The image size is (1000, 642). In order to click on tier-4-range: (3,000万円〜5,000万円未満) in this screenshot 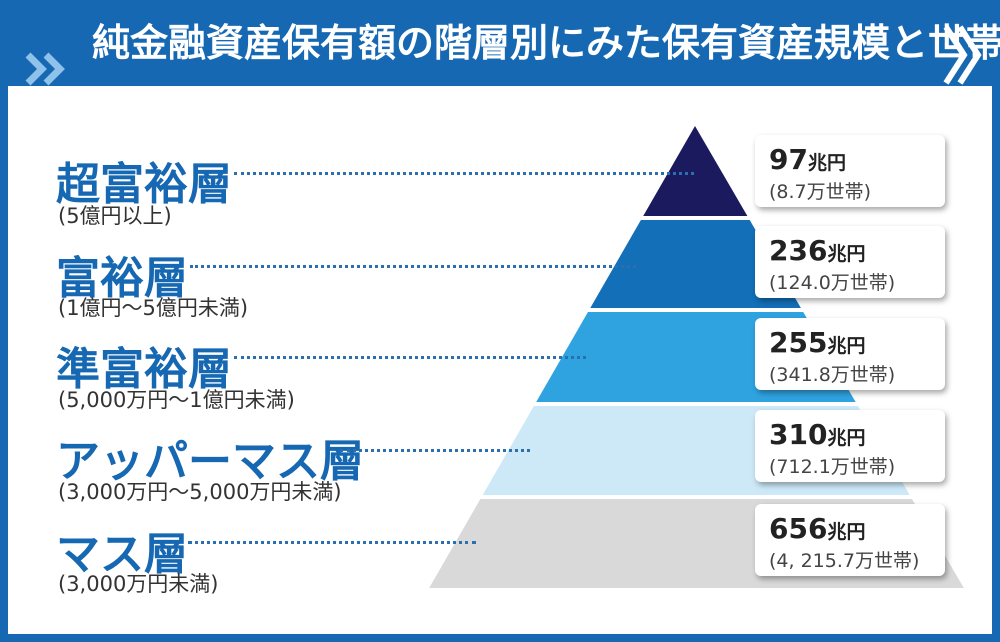, I will do `click(200, 492)`.